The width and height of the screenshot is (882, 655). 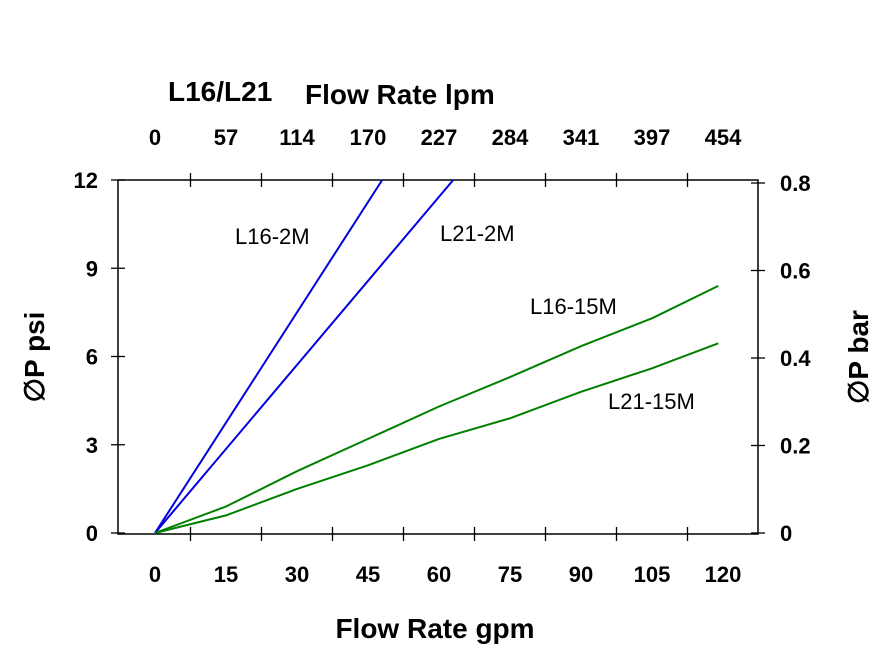 What do you see at coordinates (34, 357) in the screenshot?
I see `y-axis-title: ∅P psi` at bounding box center [34, 357].